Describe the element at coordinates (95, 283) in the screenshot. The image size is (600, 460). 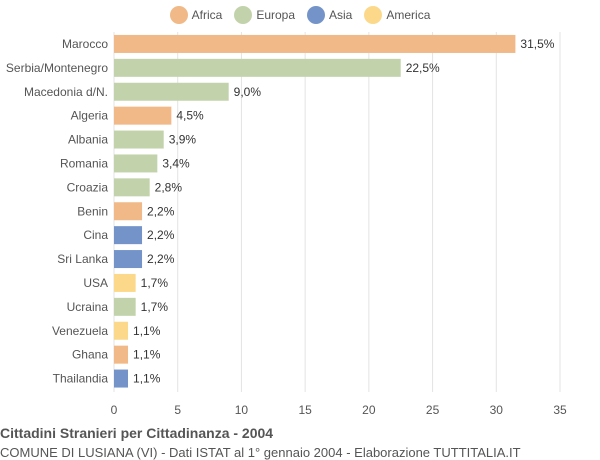
I see `category-label: USA` at that location.